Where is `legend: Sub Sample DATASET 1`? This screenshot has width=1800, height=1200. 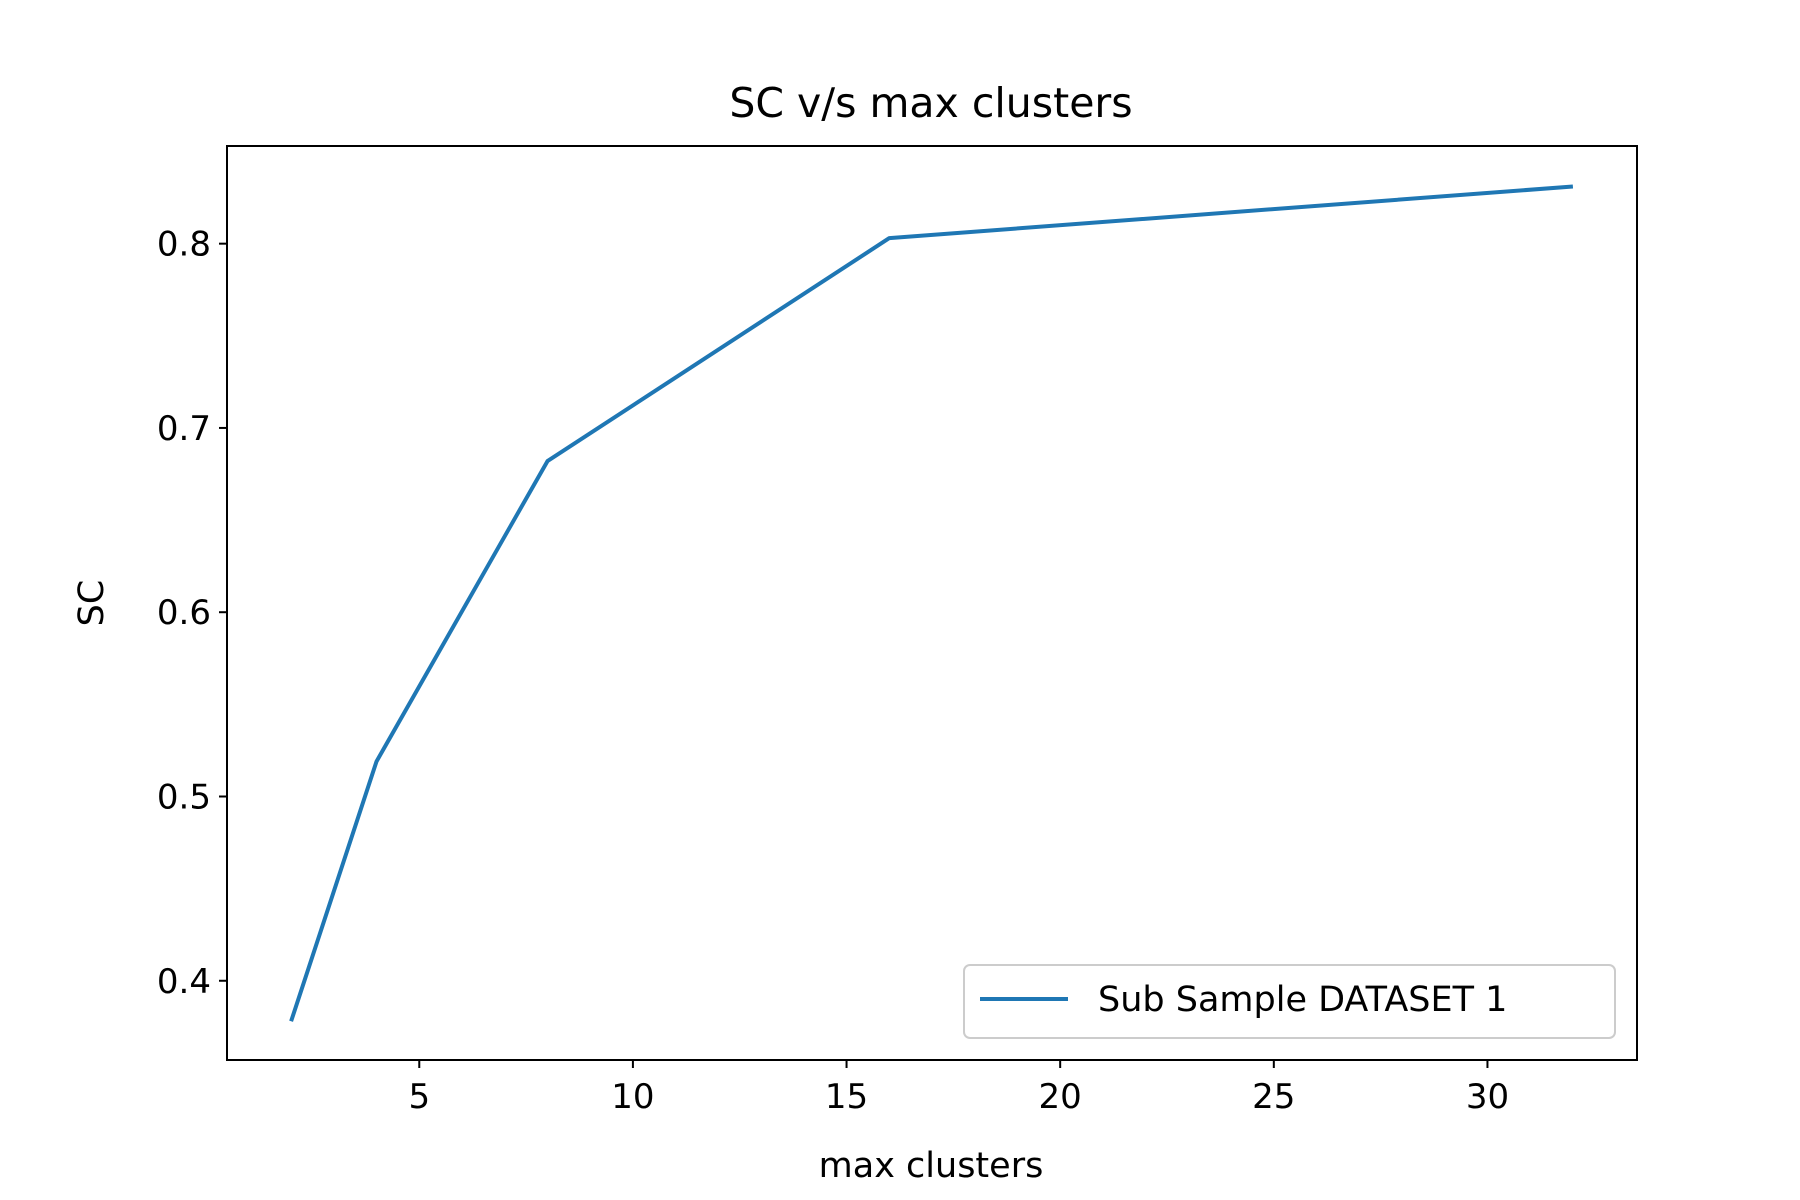 legend: Sub Sample DATASET 1 is located at coordinates (1289, 1001).